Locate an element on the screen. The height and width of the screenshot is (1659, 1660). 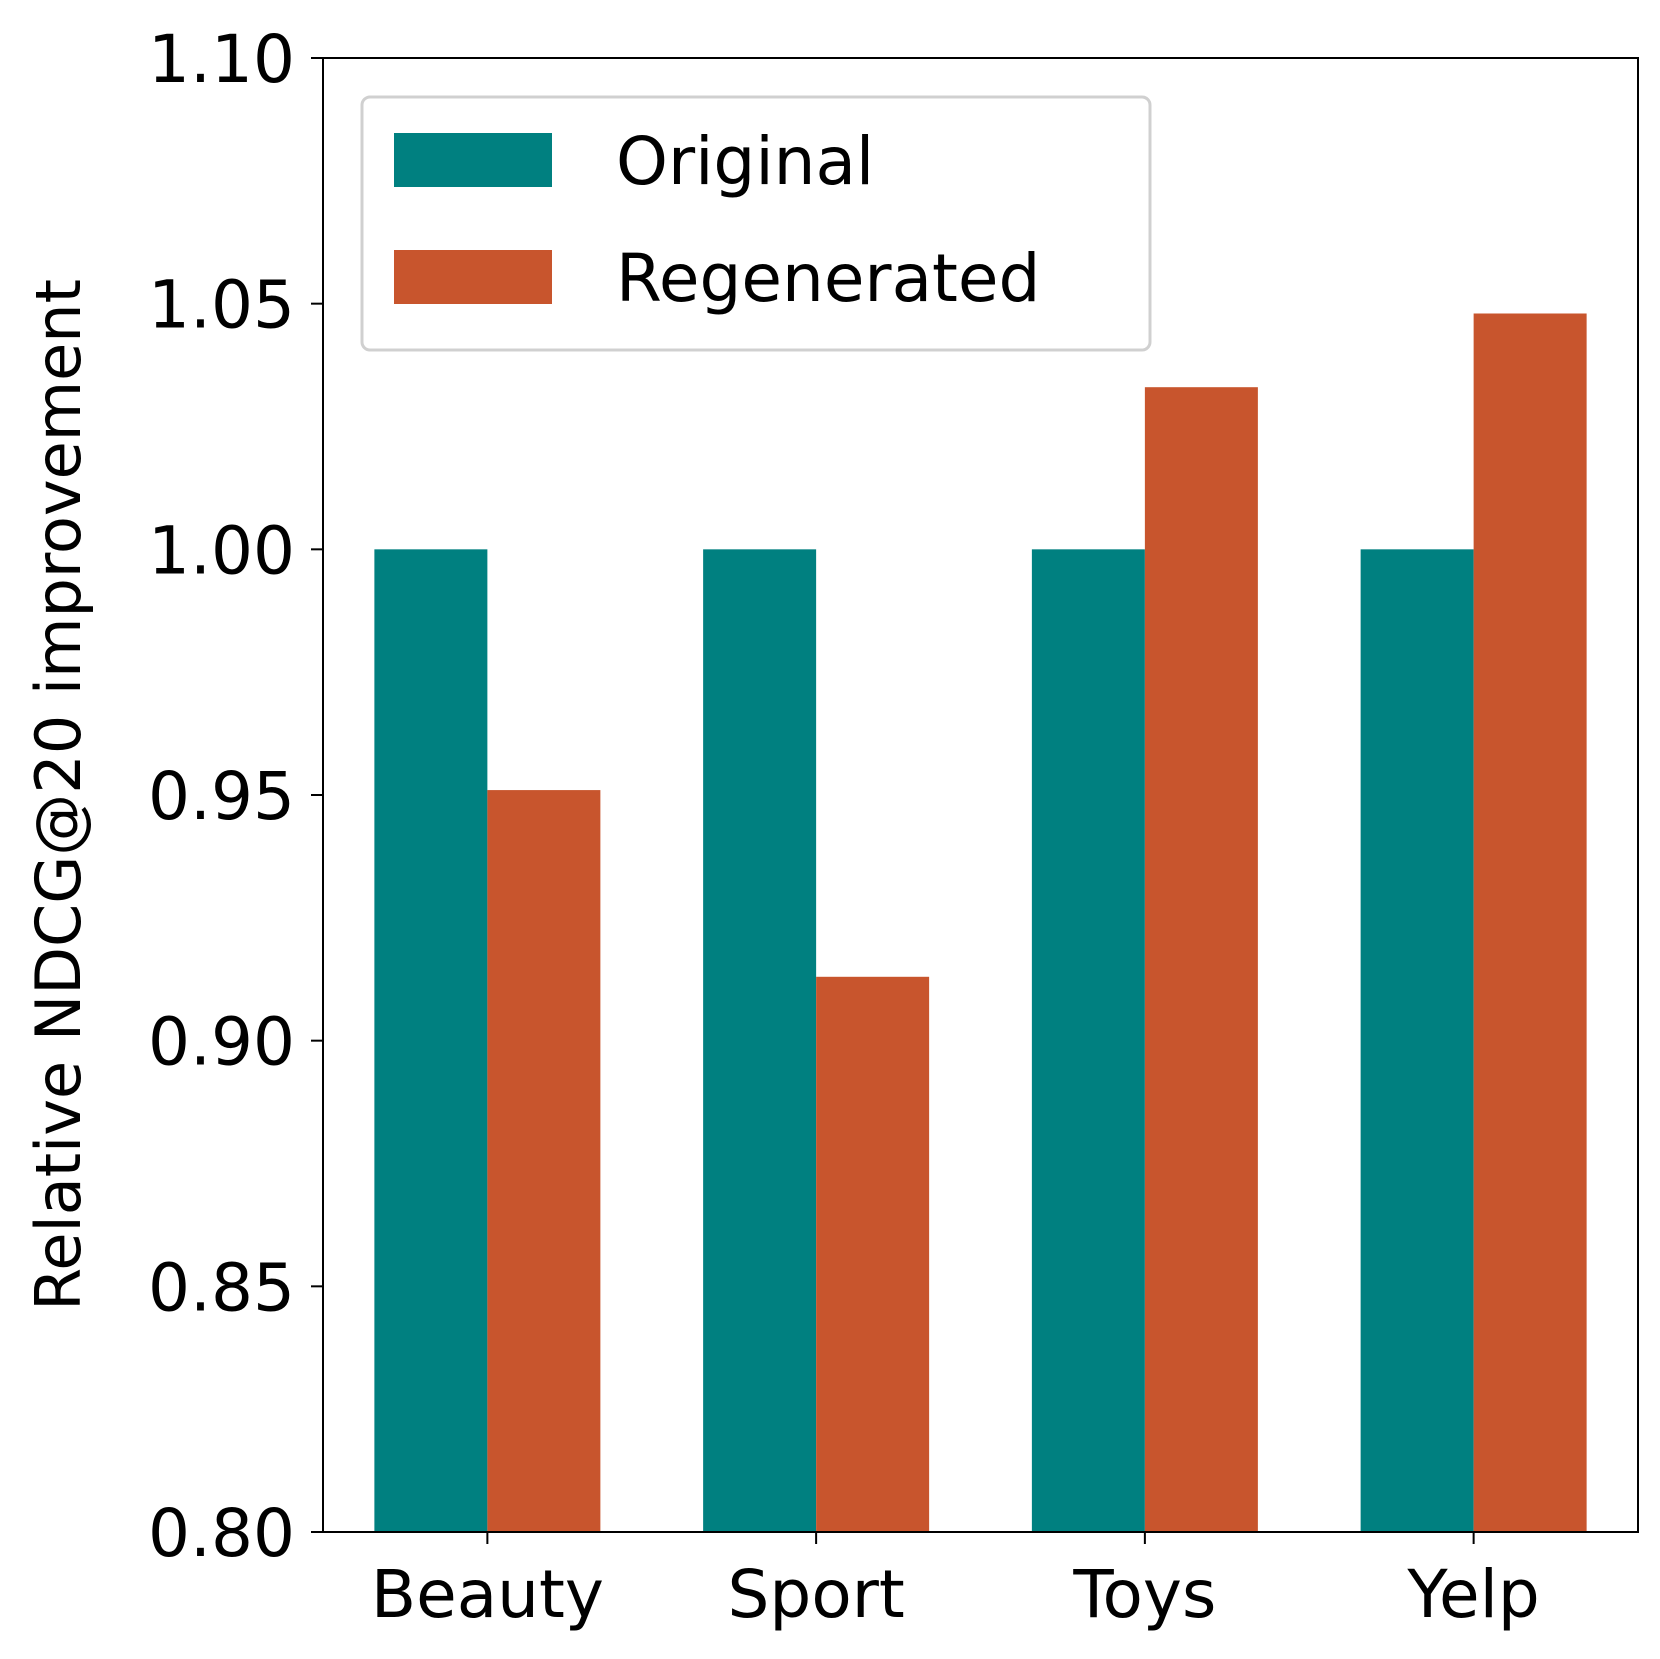
legend-box is located at coordinates (756, 223).